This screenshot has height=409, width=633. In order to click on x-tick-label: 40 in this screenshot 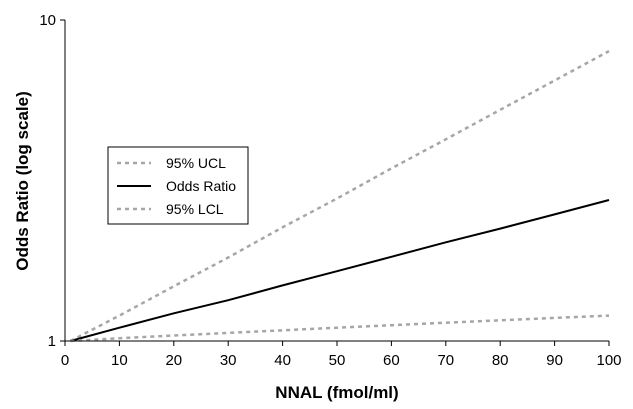, I will do `click(282, 360)`.